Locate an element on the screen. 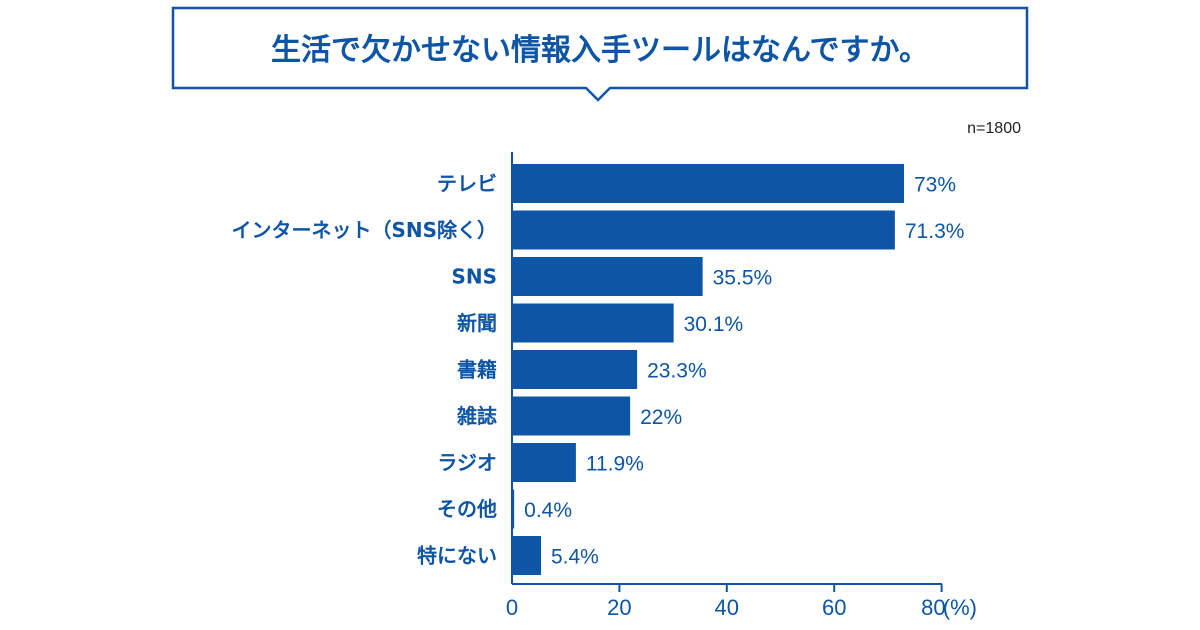 The width and height of the screenshot is (1200, 630). category-label: その他 is located at coordinates (467, 509).